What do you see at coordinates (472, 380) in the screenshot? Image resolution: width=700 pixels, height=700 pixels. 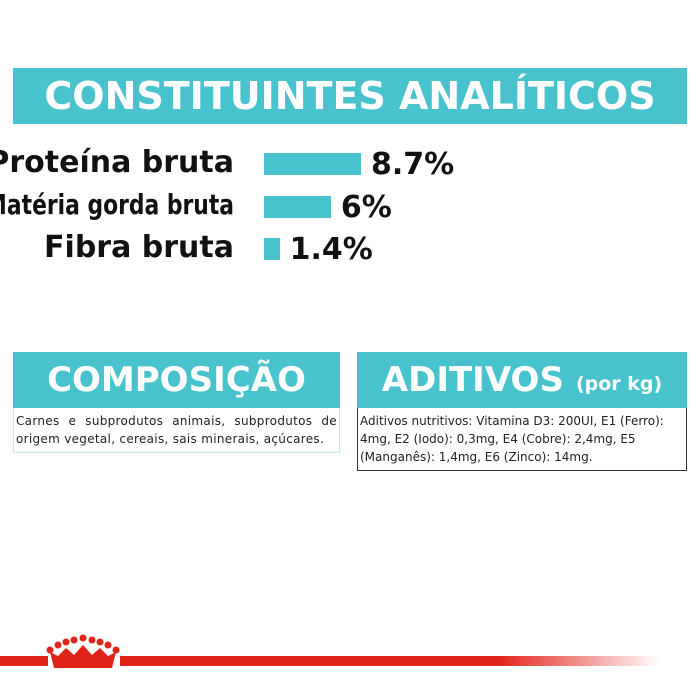 I see `additives-title: ADITIVOS` at bounding box center [472, 380].